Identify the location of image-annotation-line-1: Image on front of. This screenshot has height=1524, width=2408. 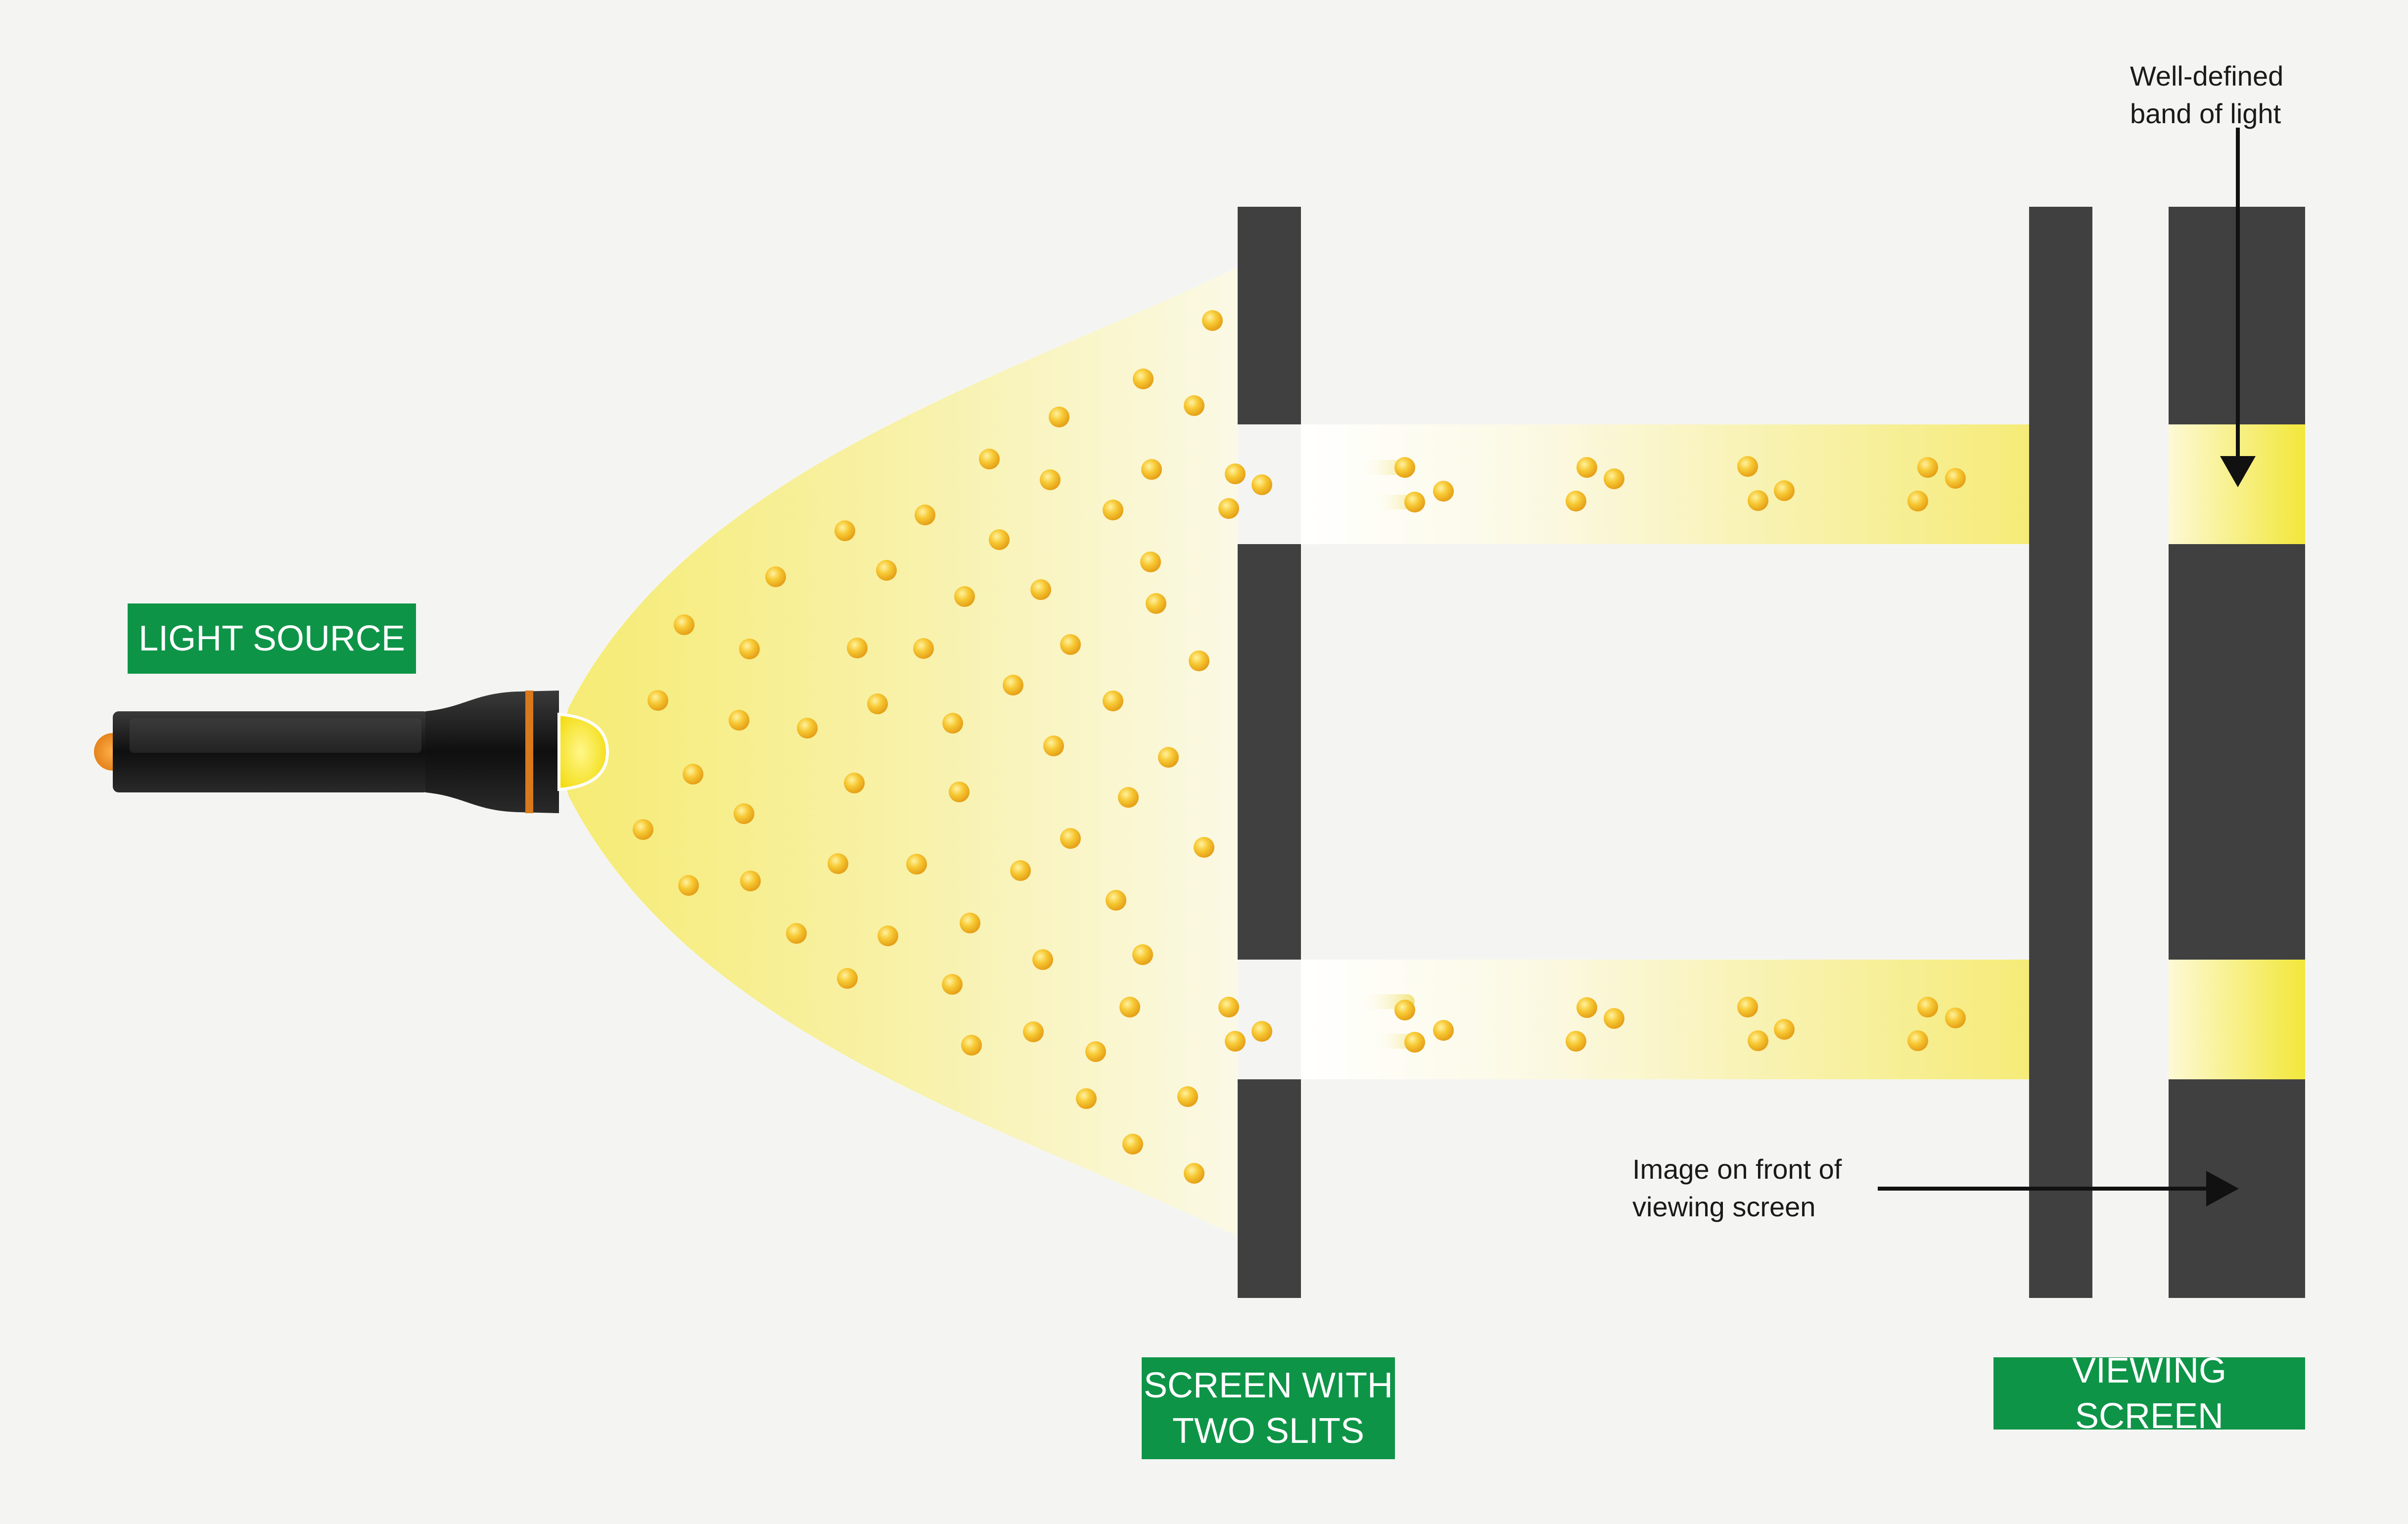
(1737, 1169).